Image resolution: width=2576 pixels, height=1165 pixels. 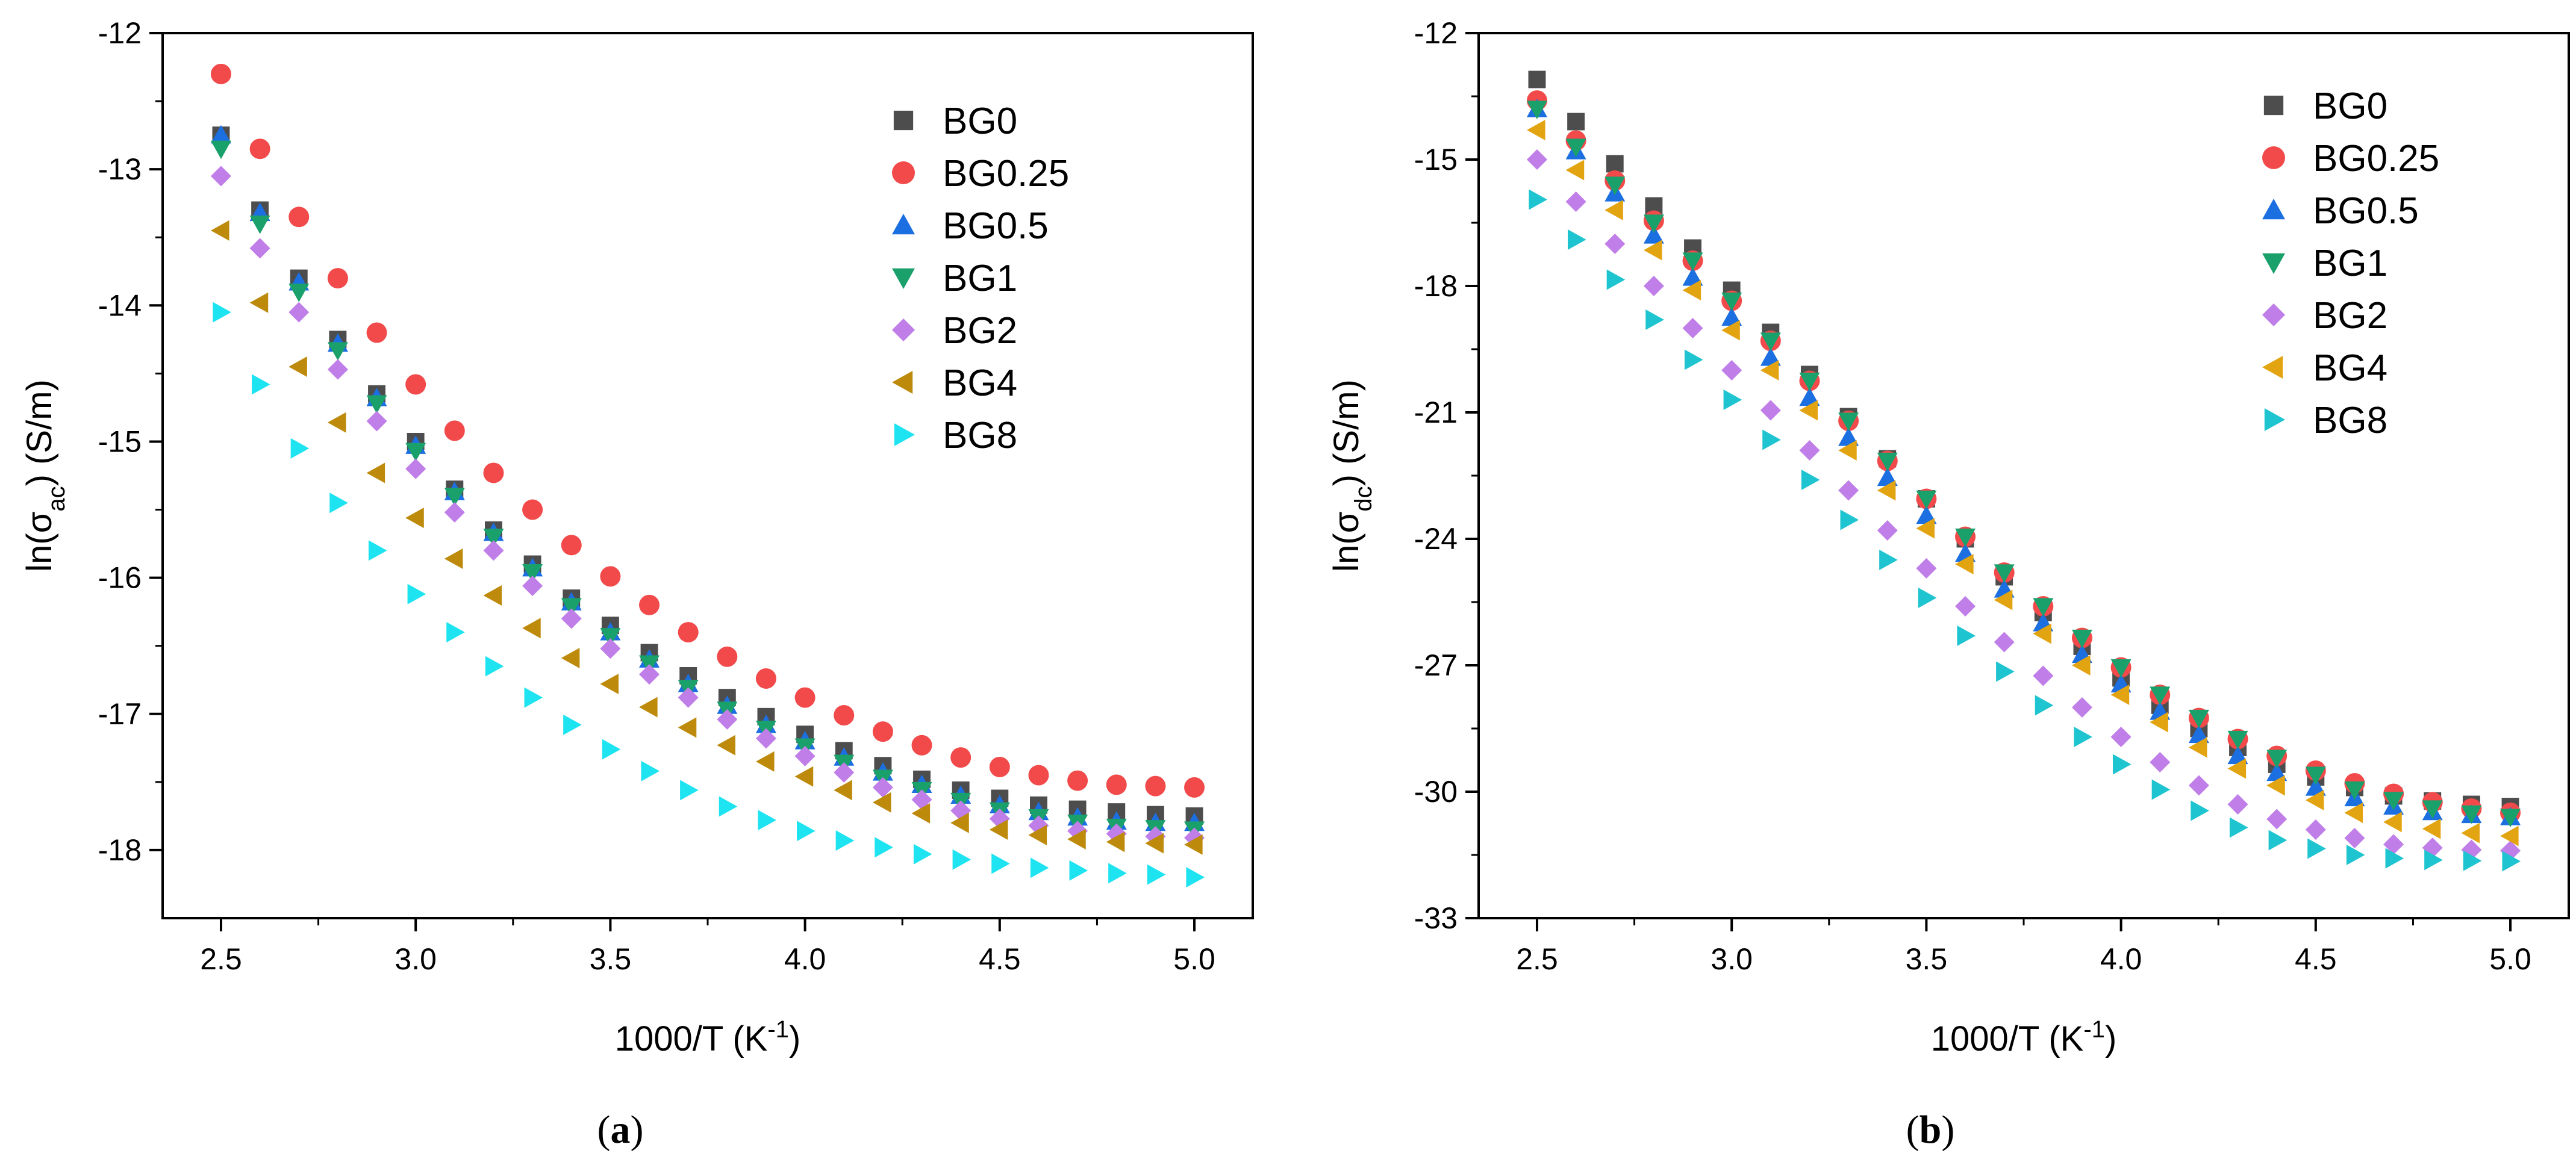 I want to click on point-a-BG0.25-16, so click(x=844, y=716).